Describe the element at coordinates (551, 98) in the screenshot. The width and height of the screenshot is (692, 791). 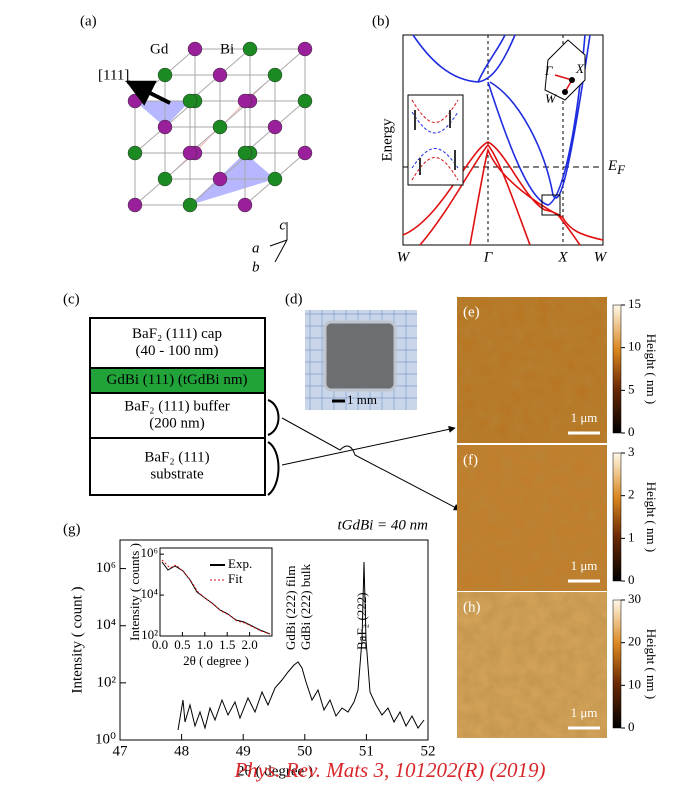
I see `bz-label: W` at that location.